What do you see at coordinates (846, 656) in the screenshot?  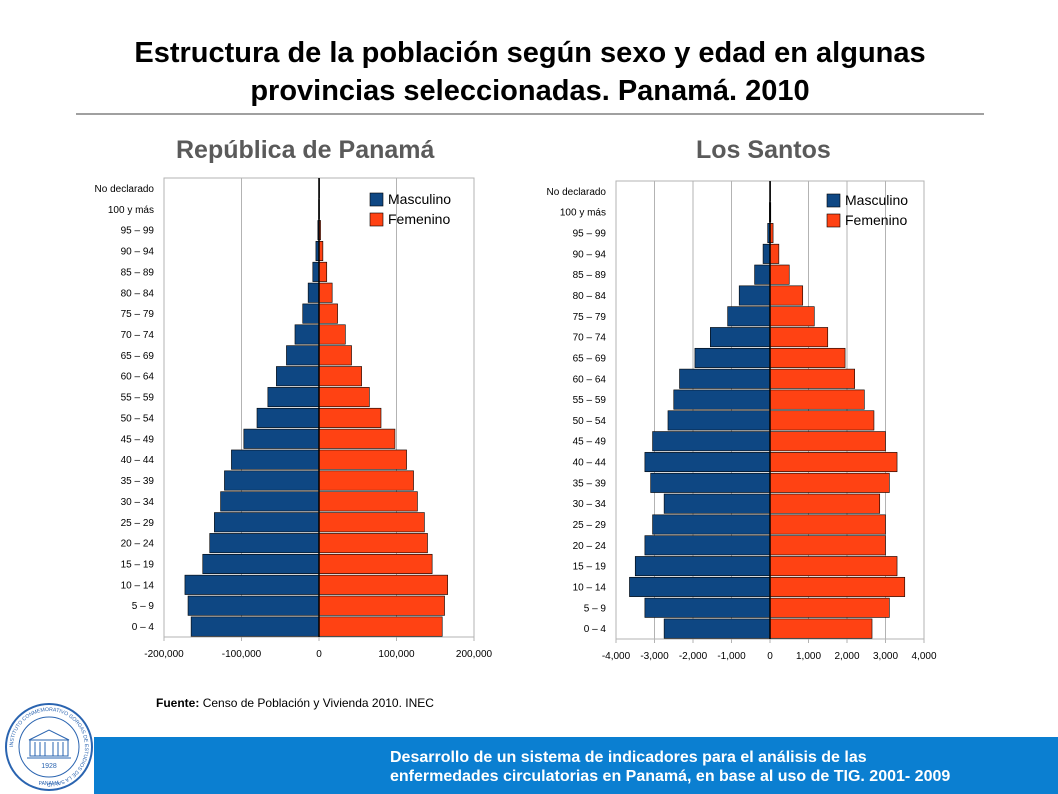 I see `x-tick-label: 2,000` at bounding box center [846, 656].